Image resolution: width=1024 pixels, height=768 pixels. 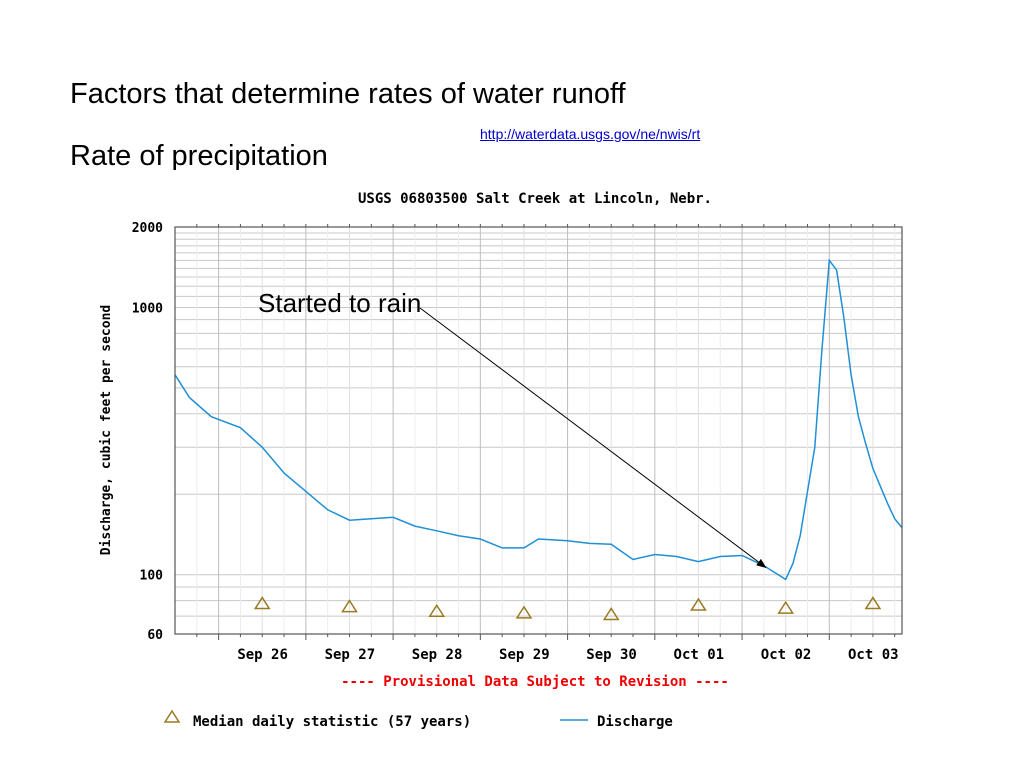 I want to click on annotation-arrow, so click(x=593, y=438).